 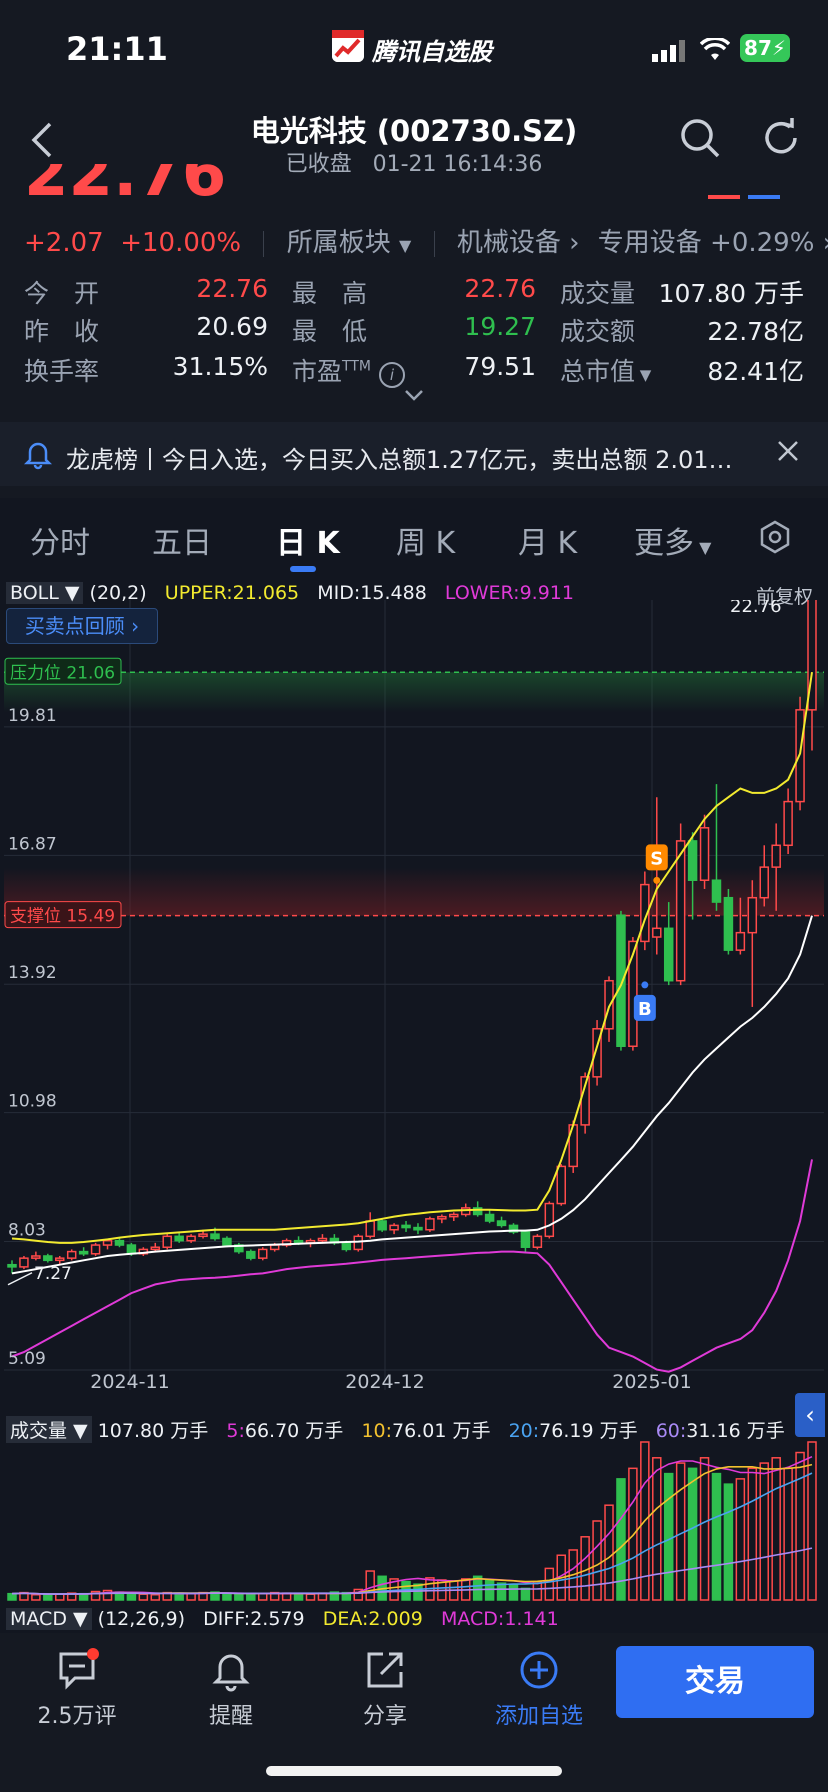 I want to click on replay-trade-points-button: 买卖点回顾 ›, so click(x=82, y=626).